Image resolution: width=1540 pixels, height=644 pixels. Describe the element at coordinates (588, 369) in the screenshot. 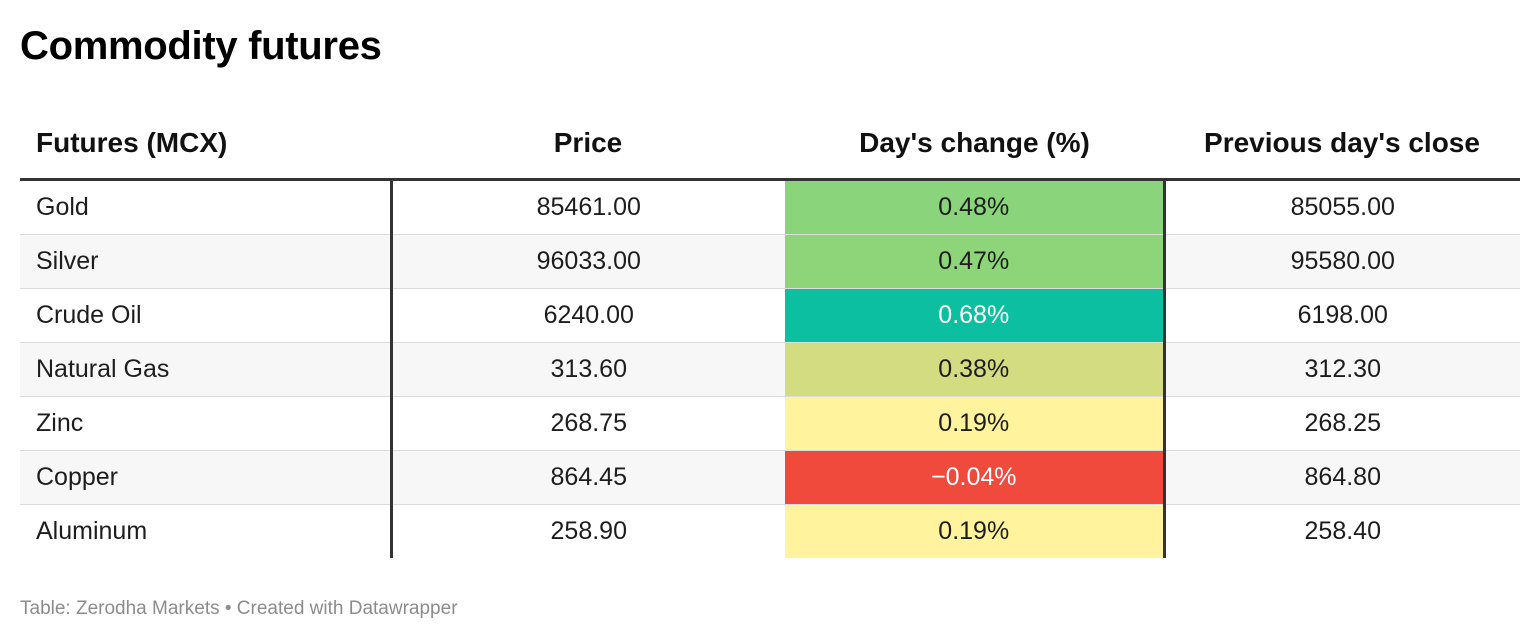

I see `cell-price: 313.60` at that location.